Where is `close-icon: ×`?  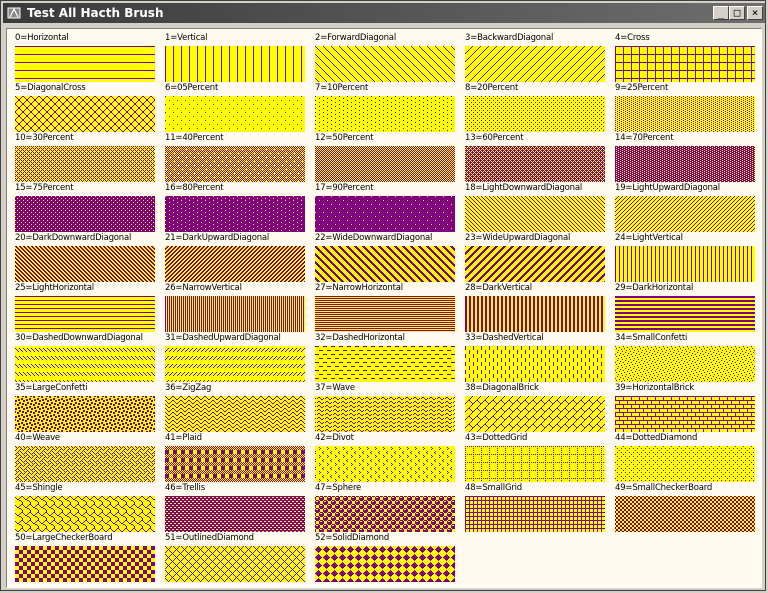 close-icon: × is located at coordinates (755, 12).